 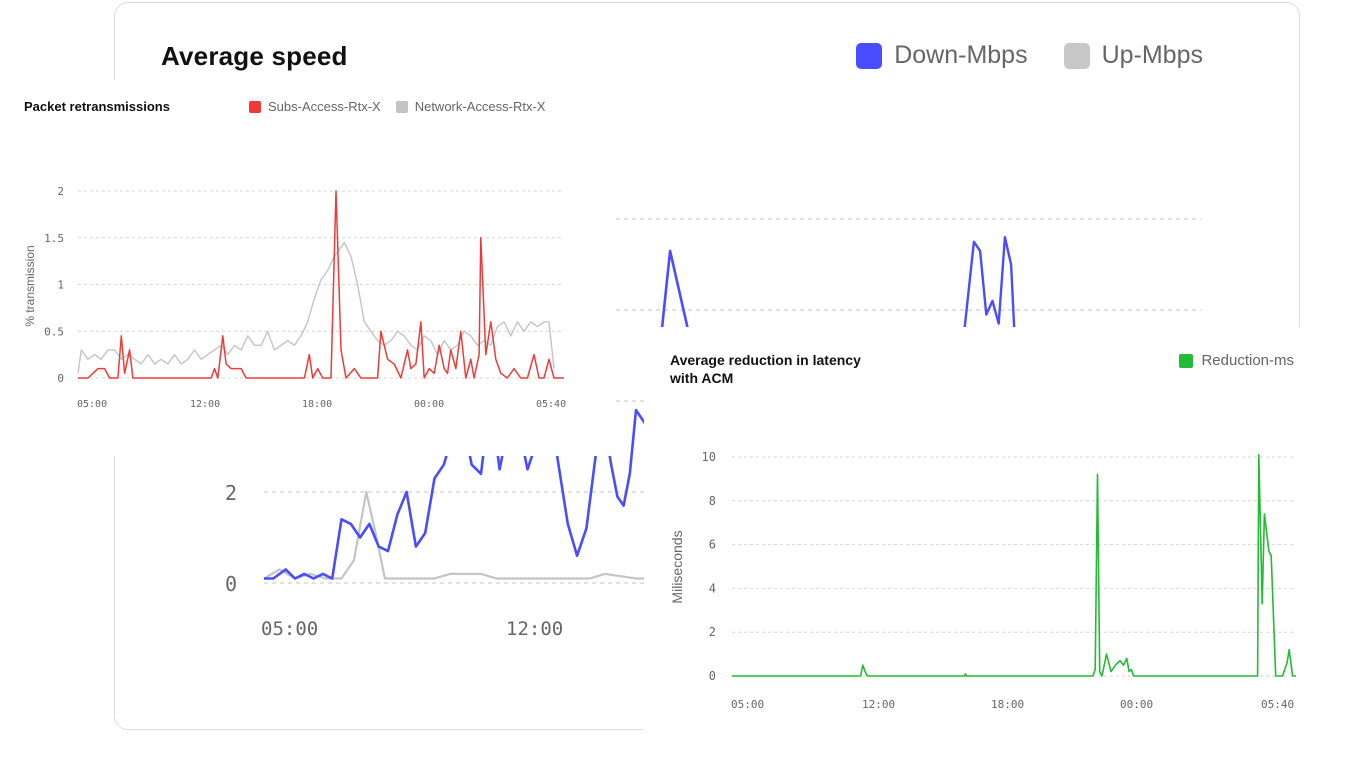 What do you see at coordinates (961, 55) in the screenshot?
I see `legend-label-down: Down-Mbps` at bounding box center [961, 55].